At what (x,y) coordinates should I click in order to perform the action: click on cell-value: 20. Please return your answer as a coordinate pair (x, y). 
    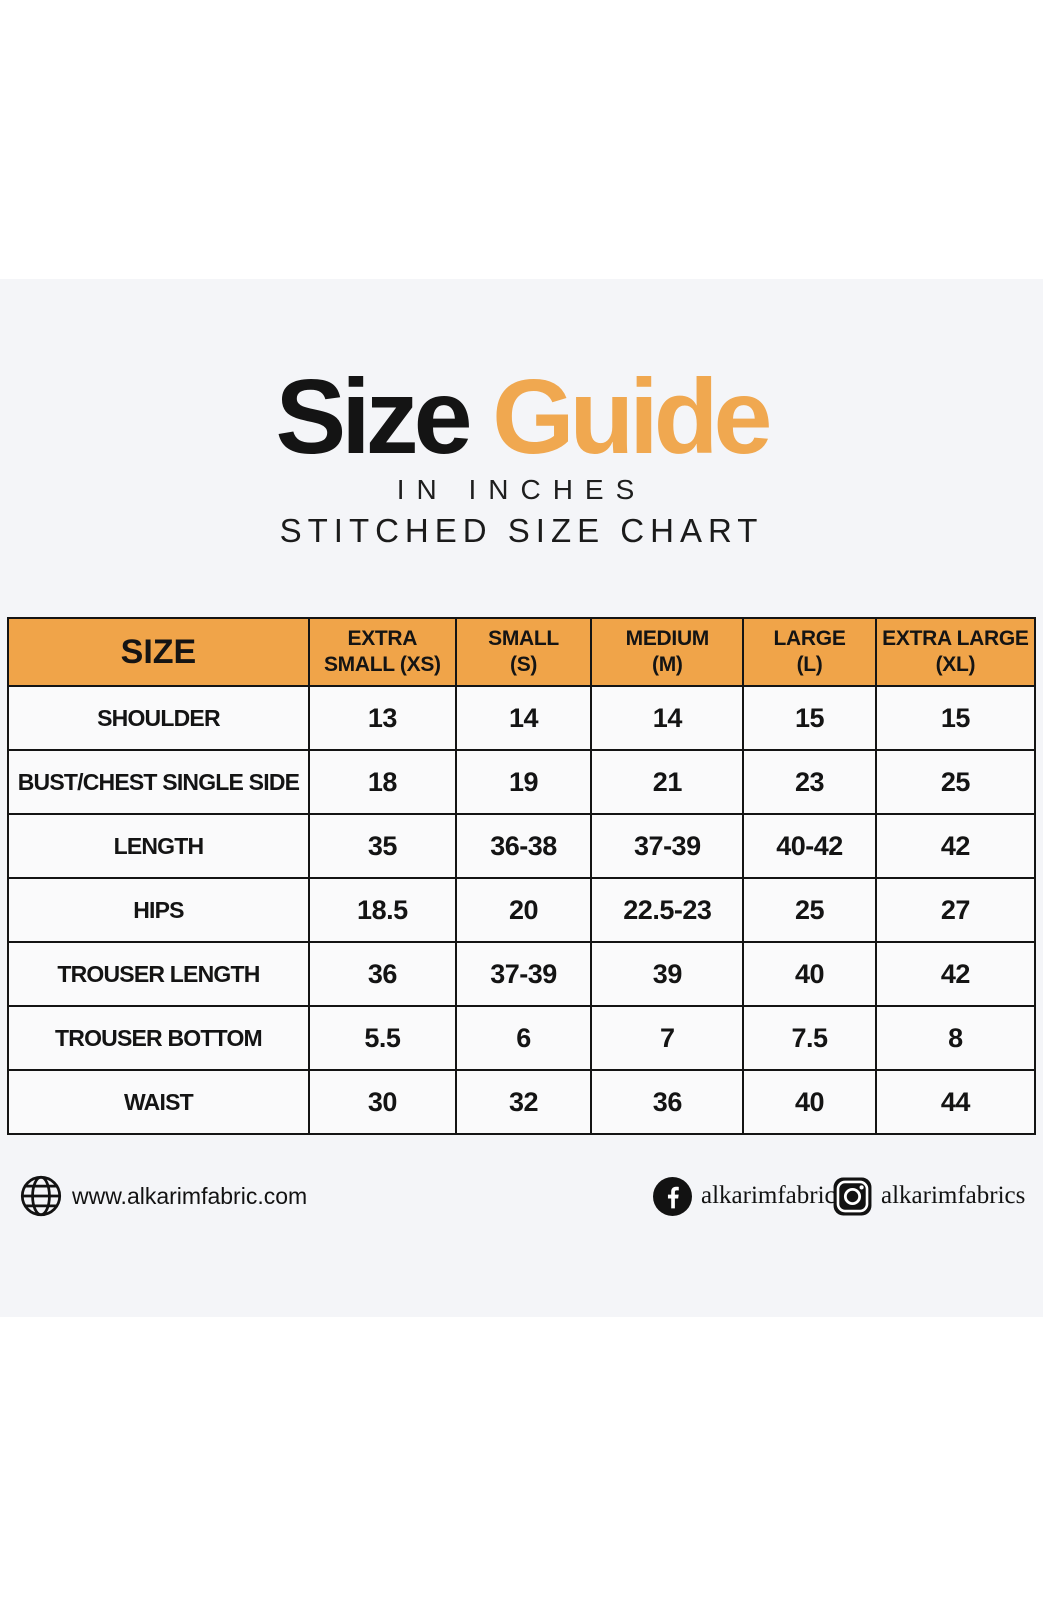
    Looking at the image, I should click on (523, 910).